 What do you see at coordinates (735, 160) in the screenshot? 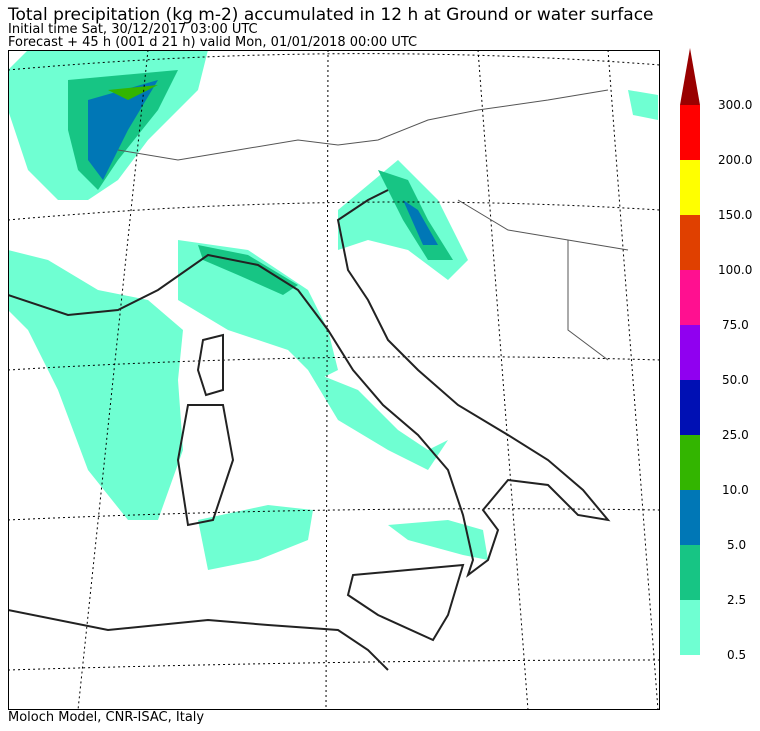
I see `colorbar-label: 200.0` at bounding box center [735, 160].